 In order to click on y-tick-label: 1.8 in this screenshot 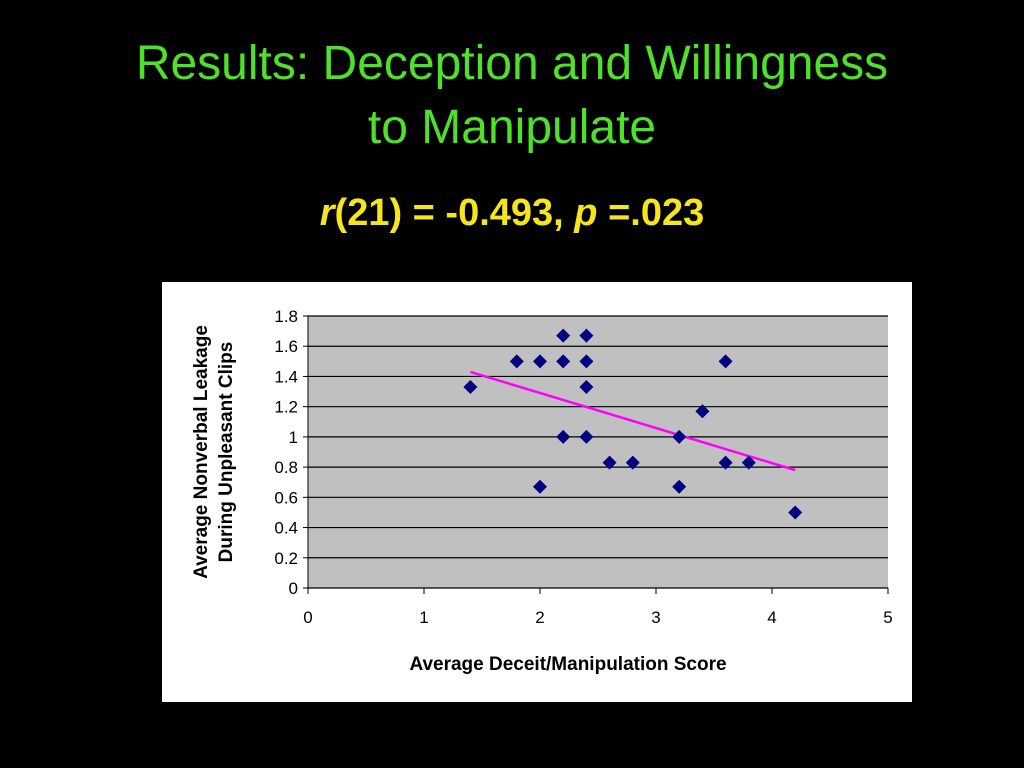, I will do `click(286, 316)`.